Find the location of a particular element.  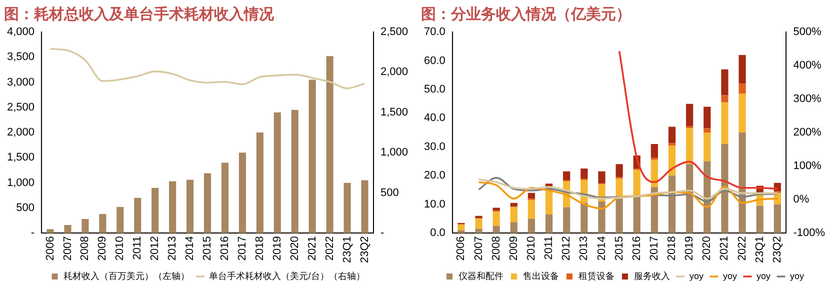

chart-title: 图：分业务收入情况（亿美元） is located at coordinates (526, 14).